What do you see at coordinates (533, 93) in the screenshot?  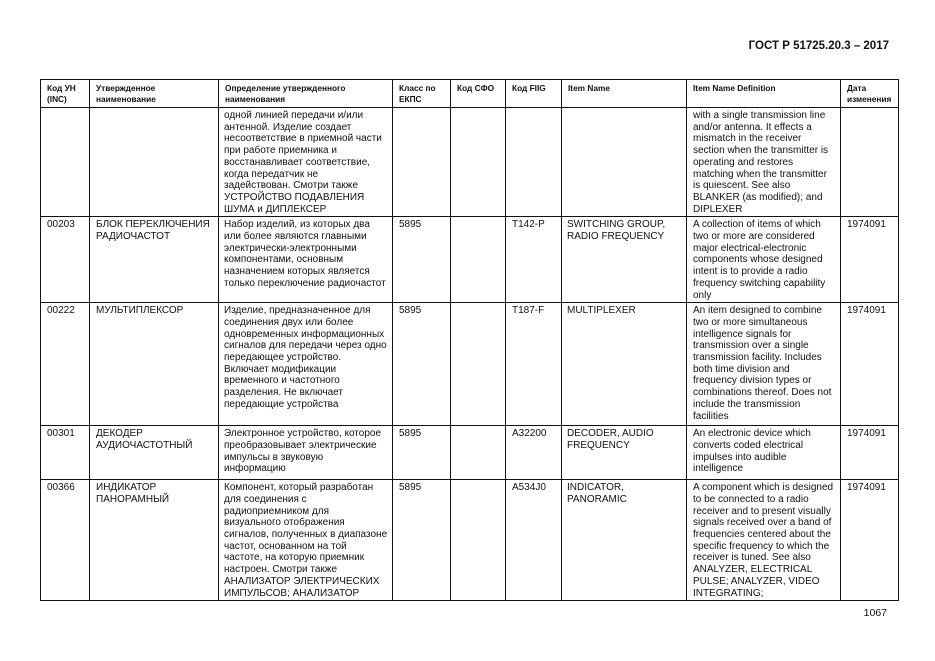 I see `column-header-fiig-code: Код FIIG` at bounding box center [533, 93].